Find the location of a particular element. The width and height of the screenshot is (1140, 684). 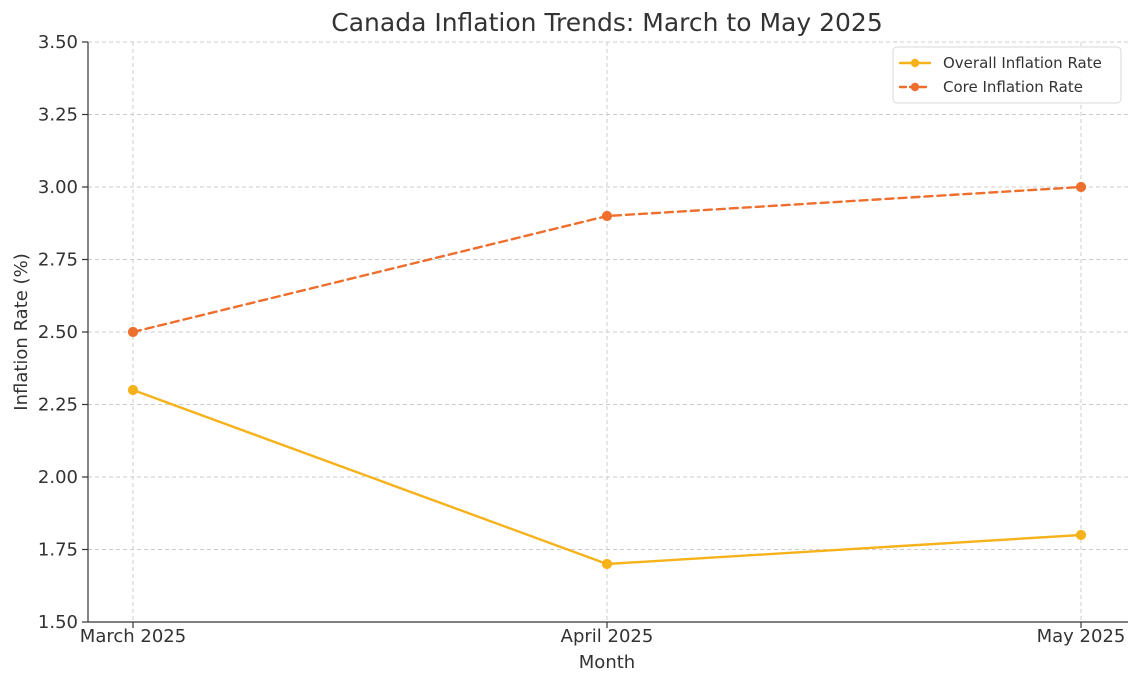

y-tick-label: 2.50 is located at coordinates (58, 332).